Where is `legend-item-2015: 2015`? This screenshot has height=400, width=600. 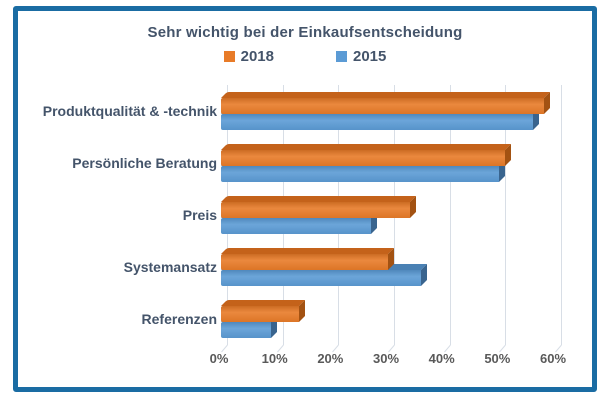
legend-item-2015: 2015 is located at coordinates (361, 56).